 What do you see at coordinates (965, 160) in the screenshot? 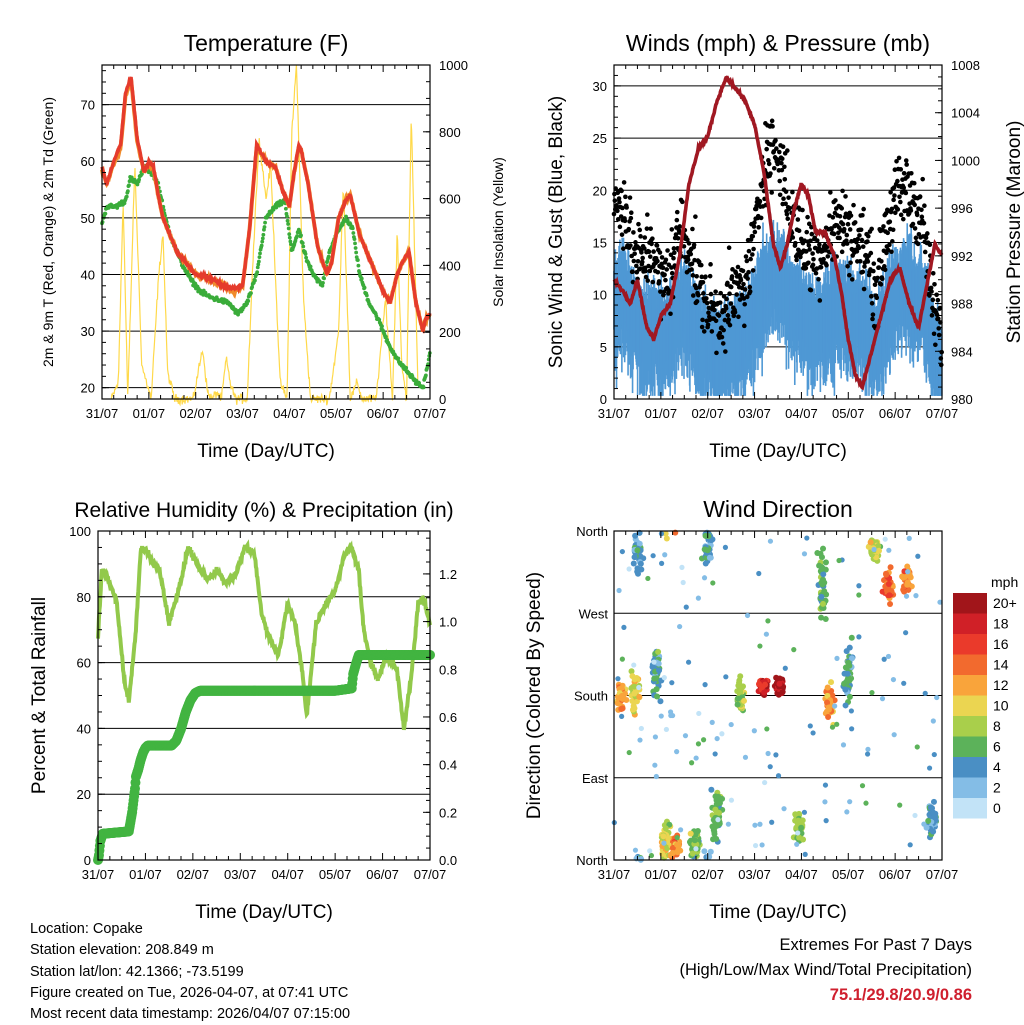
I see `winds-y2-tick-label: 1000` at bounding box center [965, 160].